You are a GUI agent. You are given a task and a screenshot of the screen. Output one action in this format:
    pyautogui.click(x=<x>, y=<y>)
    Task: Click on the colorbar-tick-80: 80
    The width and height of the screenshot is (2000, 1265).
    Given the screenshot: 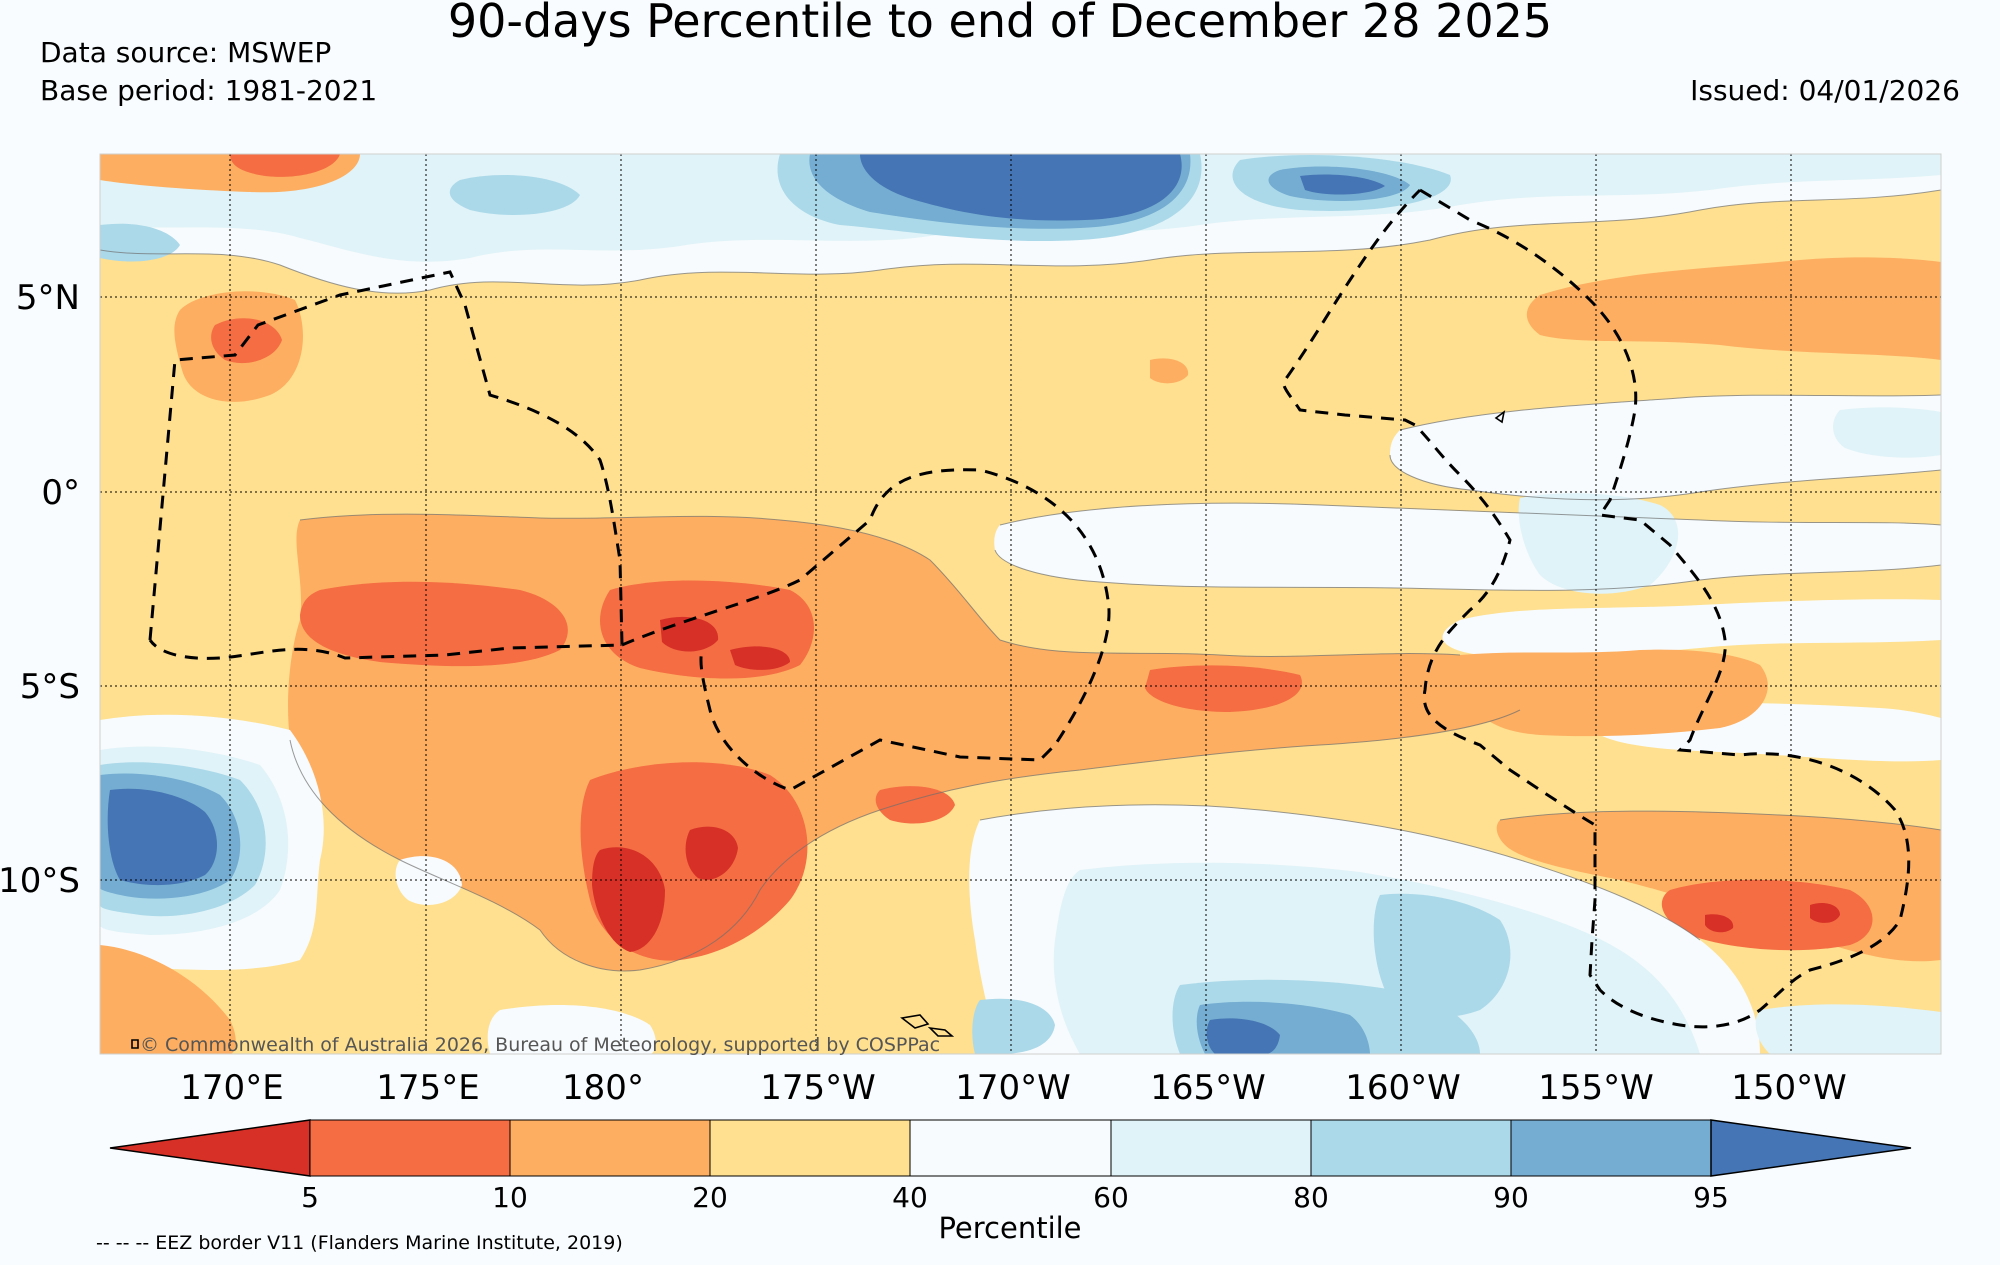 What is the action you would take?
    pyautogui.click(x=1311, y=1197)
    